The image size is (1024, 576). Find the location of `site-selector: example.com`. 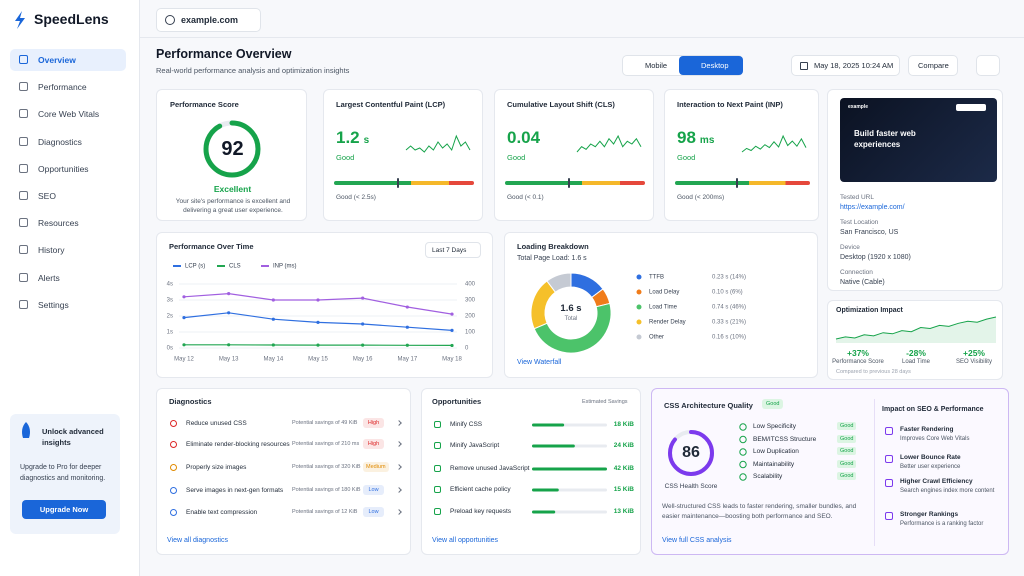

site-selector: example.com is located at coordinates (208, 20).